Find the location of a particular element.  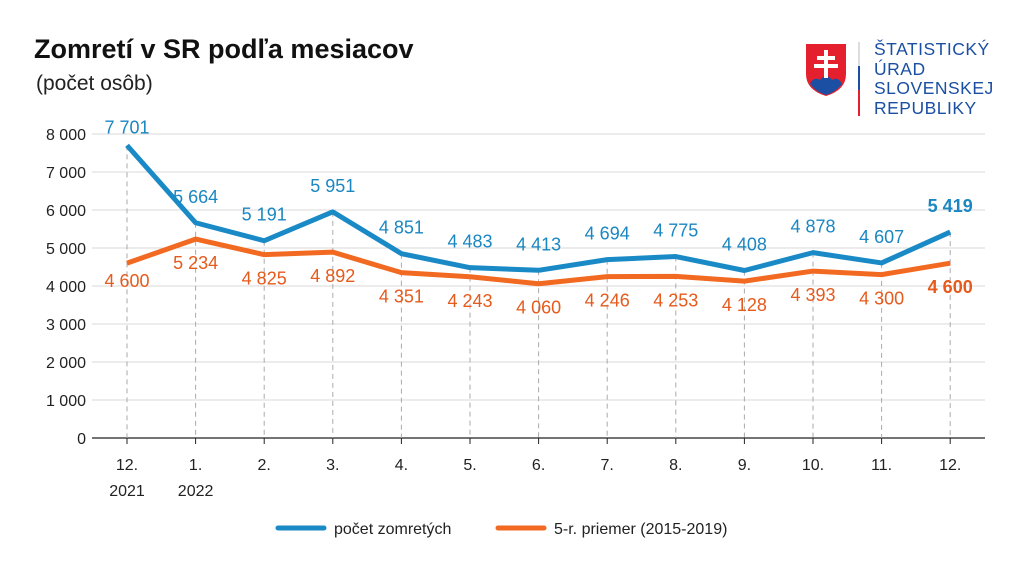

data-label: 4 694 is located at coordinates (607, 234).